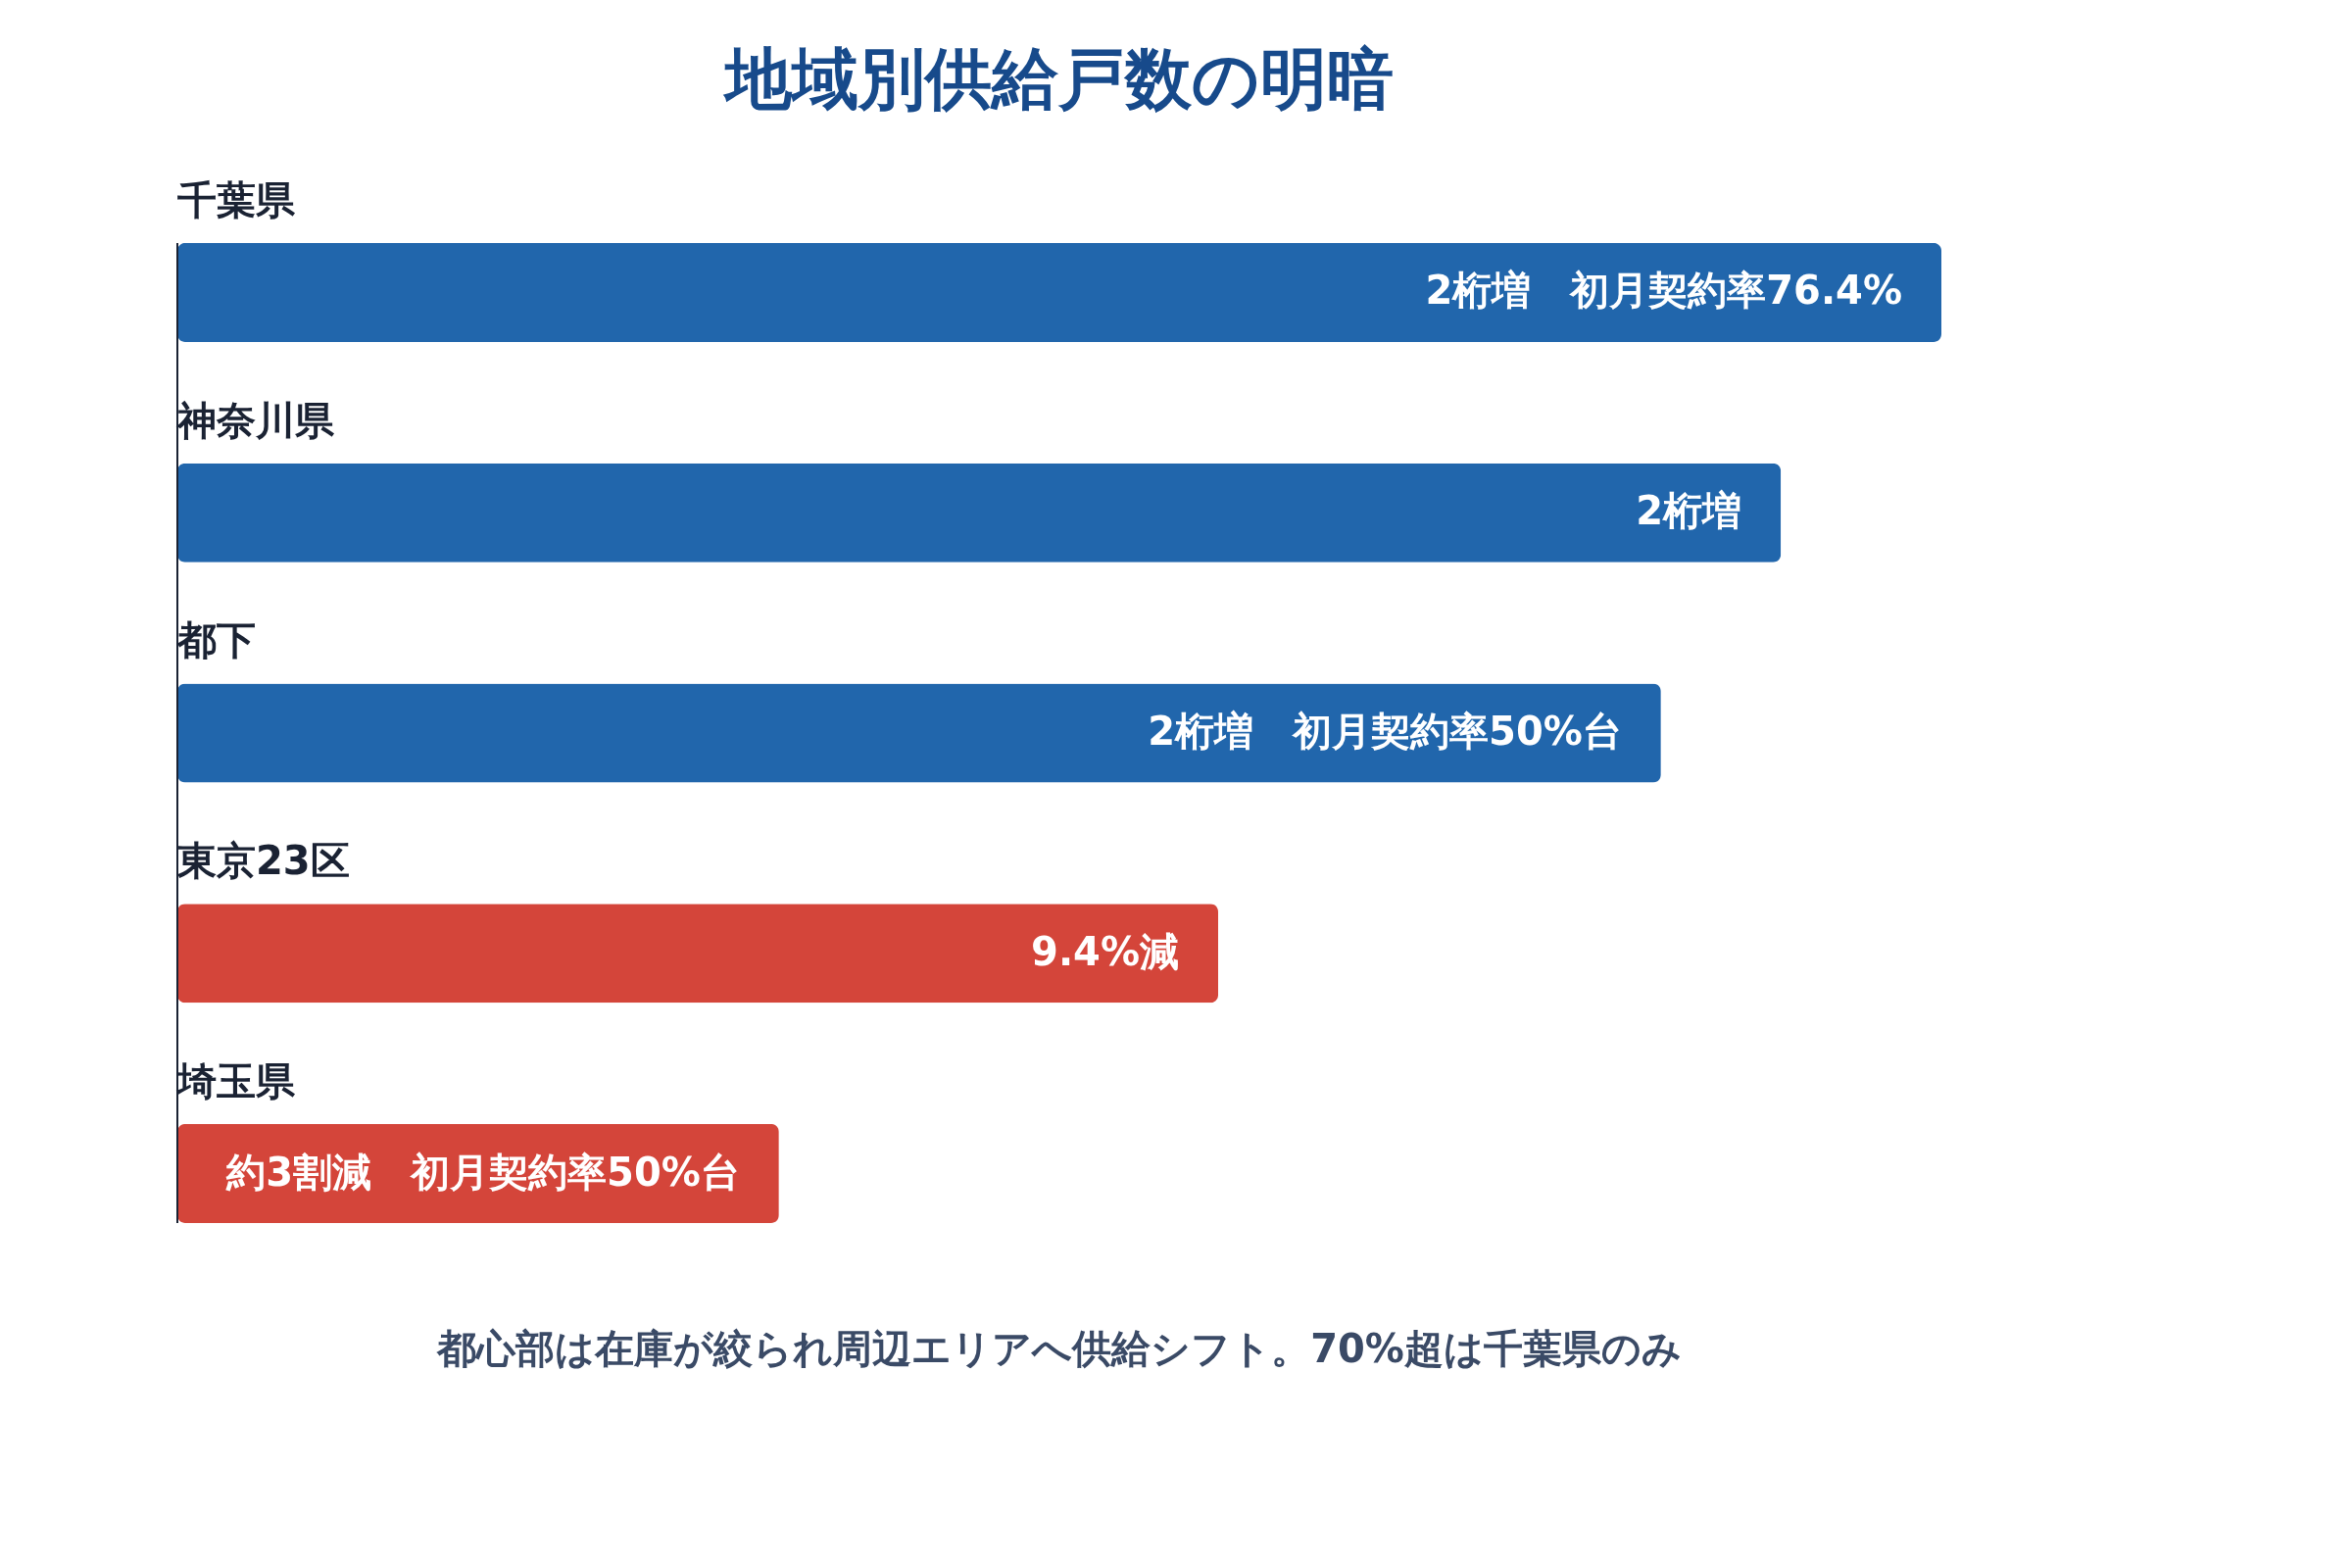 This screenshot has width=2352, height=1568. Describe the element at coordinates (235, 1080) in the screenshot. I see `y-tick-label: 埼玉県` at that location.